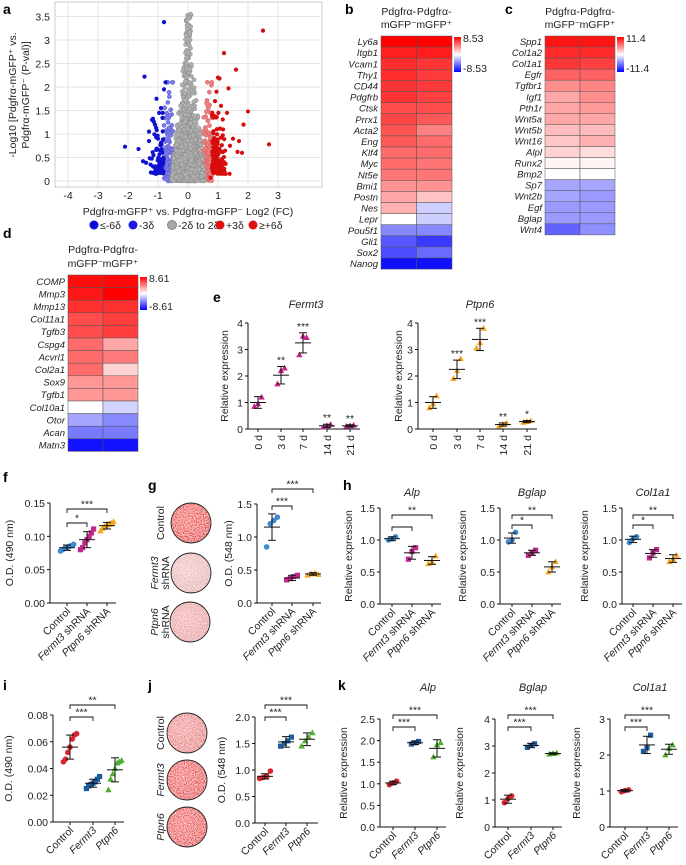  Describe the element at coordinates (52, 446) in the screenshot. I see `row-label: Matn3` at that location.